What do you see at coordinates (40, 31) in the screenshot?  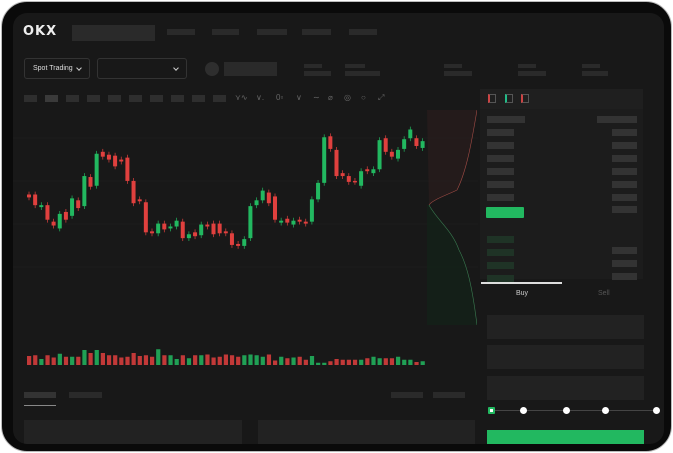 I see `okx-logo: OKX` at bounding box center [40, 31].